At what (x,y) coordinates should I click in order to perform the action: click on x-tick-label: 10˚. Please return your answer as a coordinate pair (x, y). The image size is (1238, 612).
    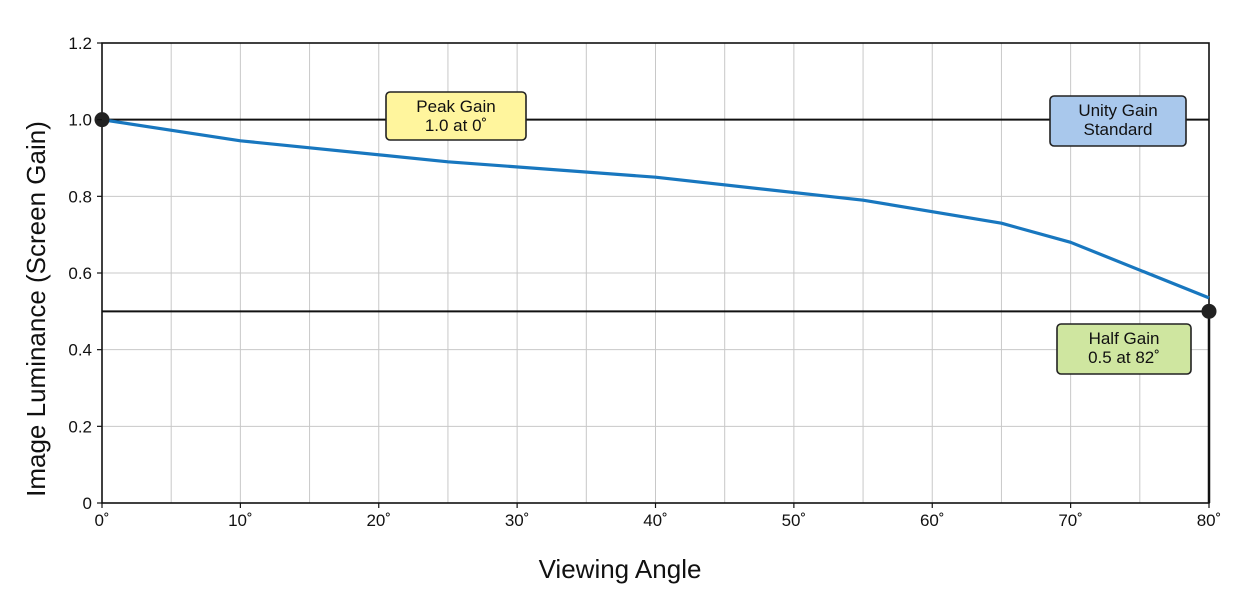
    Looking at the image, I should click on (240, 520).